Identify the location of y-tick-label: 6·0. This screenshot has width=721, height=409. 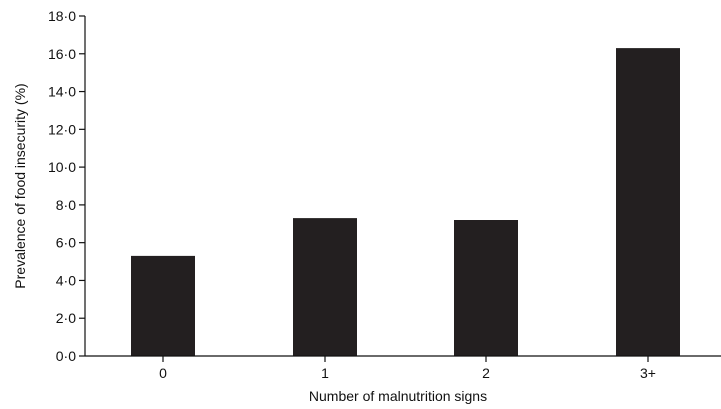
(66, 243).